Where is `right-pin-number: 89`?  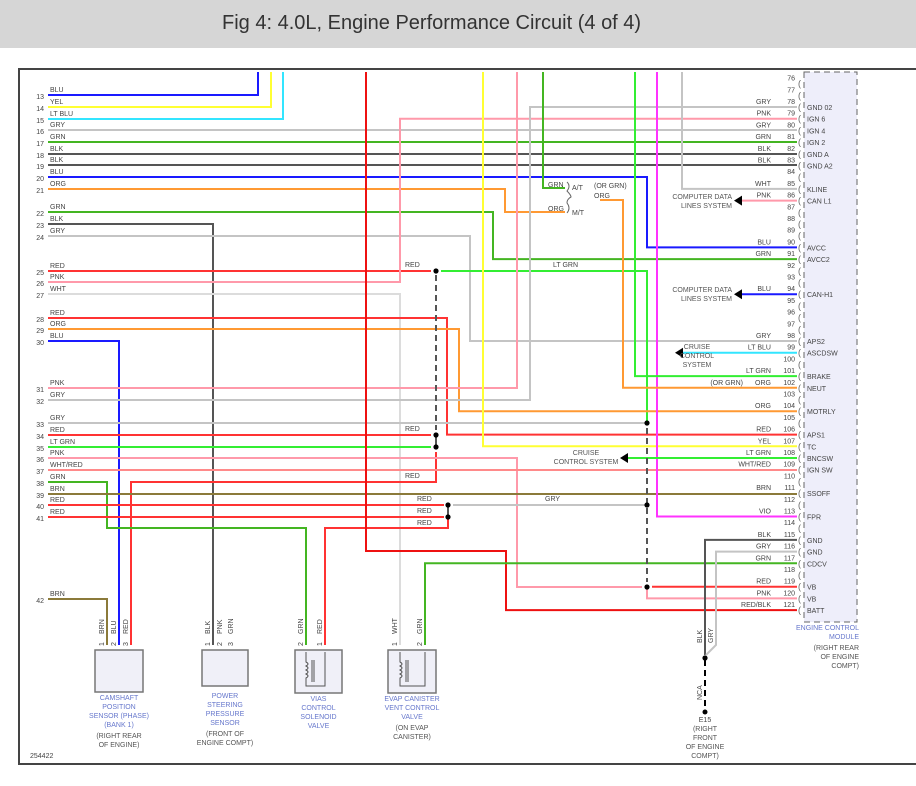 right-pin-number: 89 is located at coordinates (791, 231).